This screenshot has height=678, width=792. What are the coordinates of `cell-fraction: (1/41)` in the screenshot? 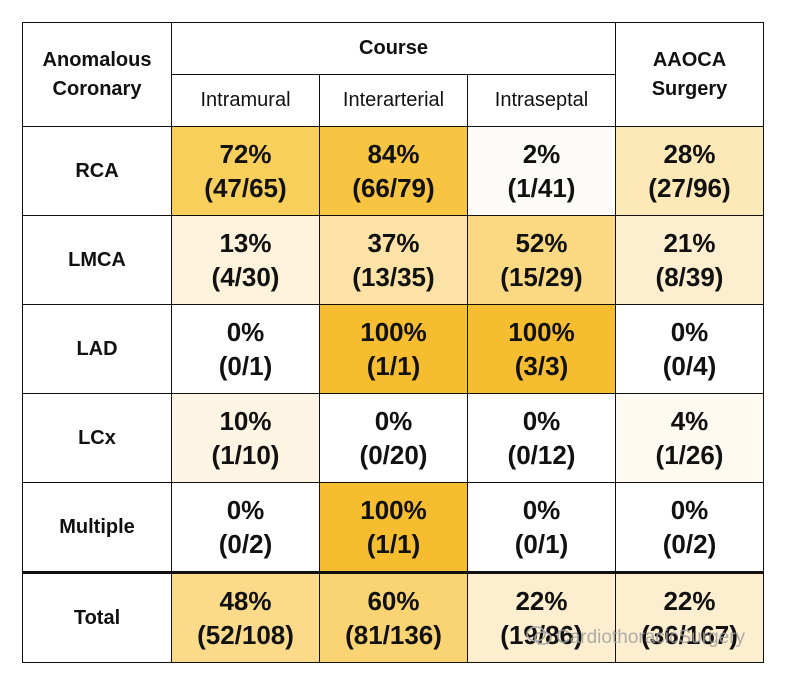 It's located at (541, 188).